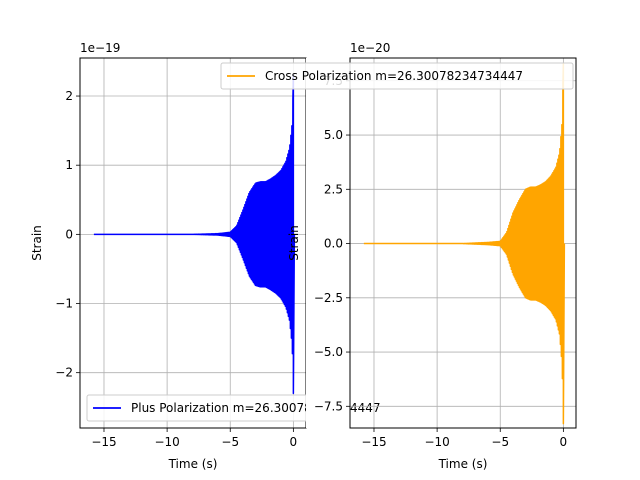 The width and height of the screenshot is (640, 480). I want to click on cross-x-axis-label: Time (s), so click(463, 464).